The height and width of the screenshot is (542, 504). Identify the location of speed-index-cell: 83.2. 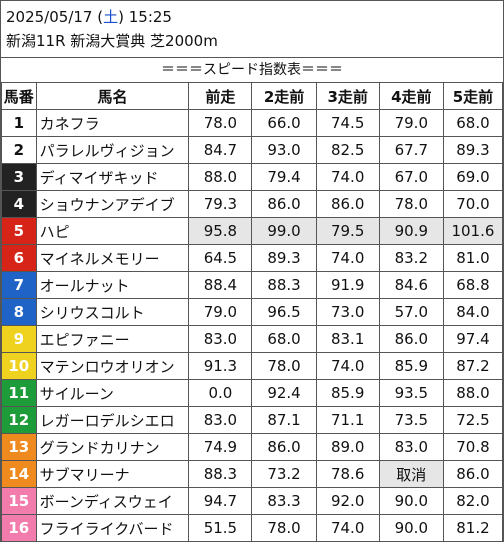
(411, 258).